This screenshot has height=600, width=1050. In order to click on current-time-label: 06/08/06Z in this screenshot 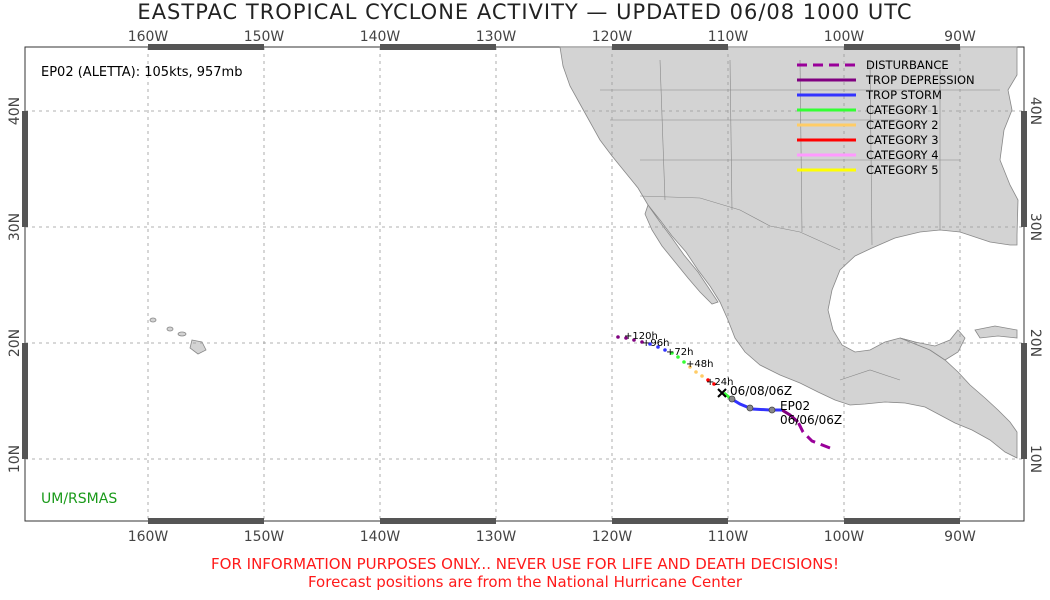, I will do `click(761, 391)`.